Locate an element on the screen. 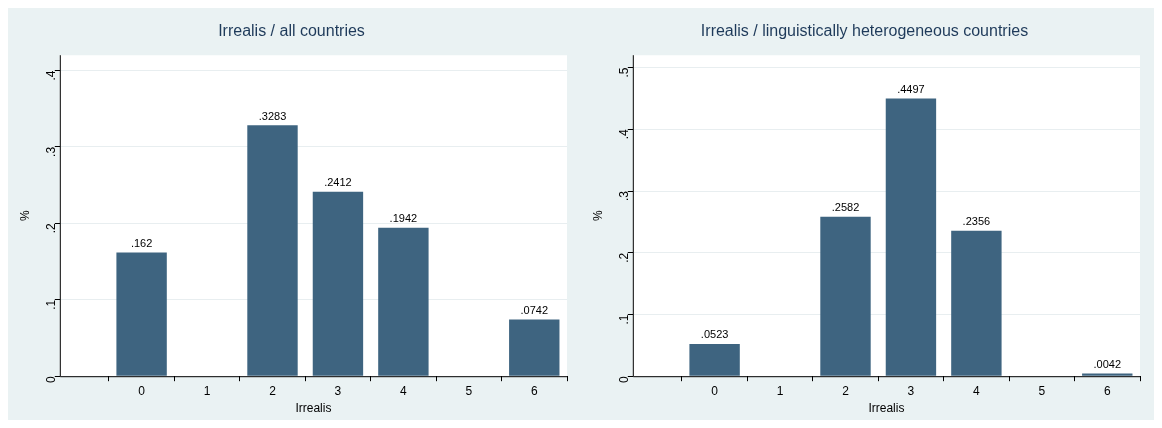 The image size is (1162, 428). data-label: .3283 is located at coordinates (272, 115).